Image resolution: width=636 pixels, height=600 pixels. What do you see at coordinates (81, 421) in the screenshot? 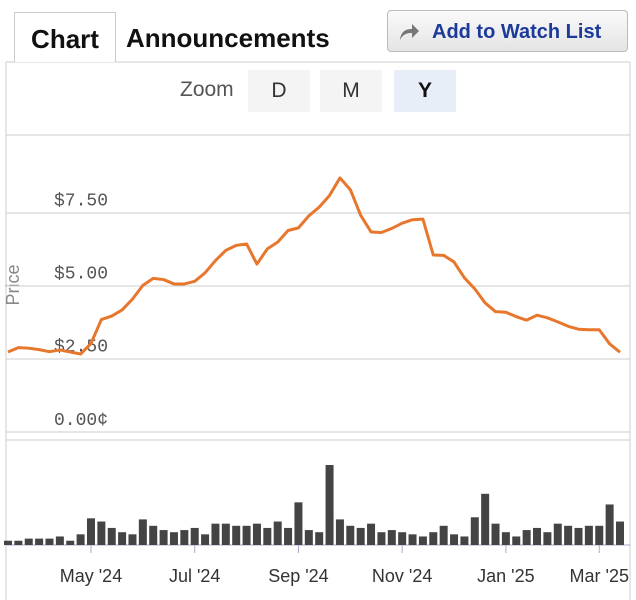
I see `y-tick-label: 0.00¢` at bounding box center [81, 421].